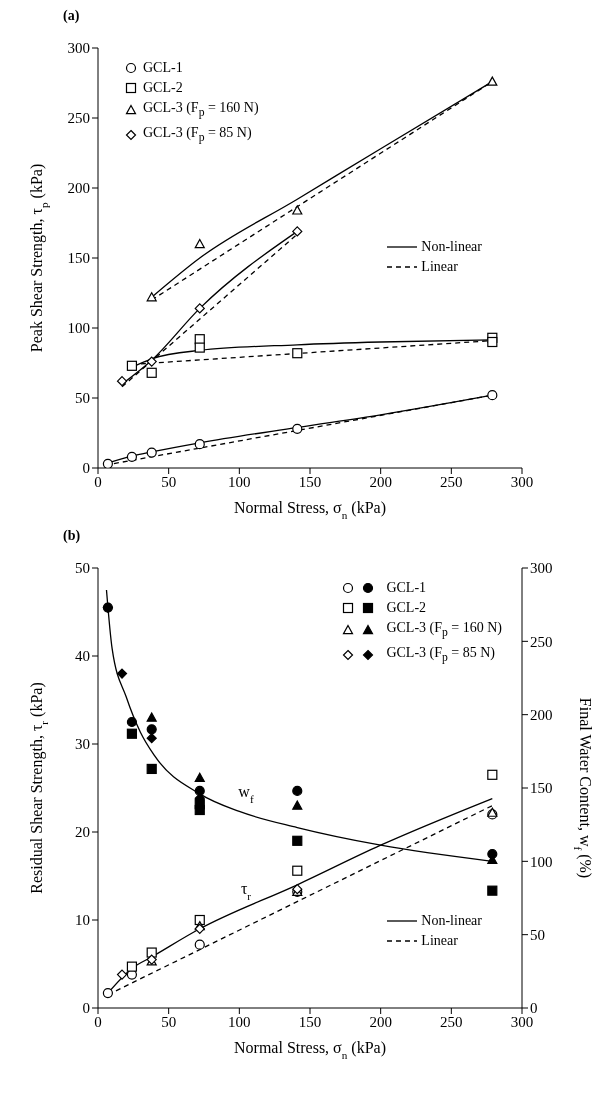 The height and width of the screenshot is (1109, 600). I want to click on y2-tick-label: 200, so click(541, 714).